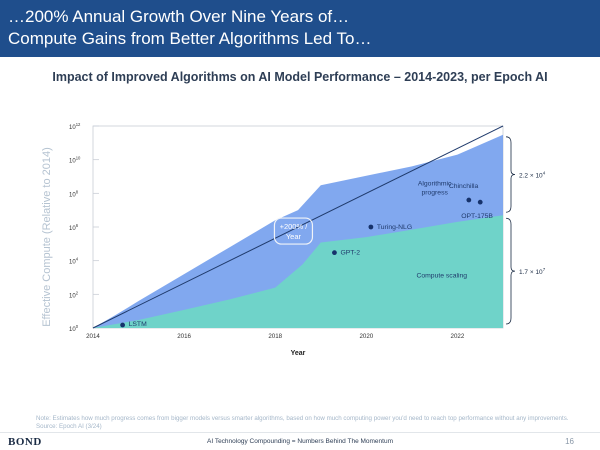 Image resolution: width=600 pixels, height=450 pixels. I want to click on model-label: OPT-175B, so click(477, 216).